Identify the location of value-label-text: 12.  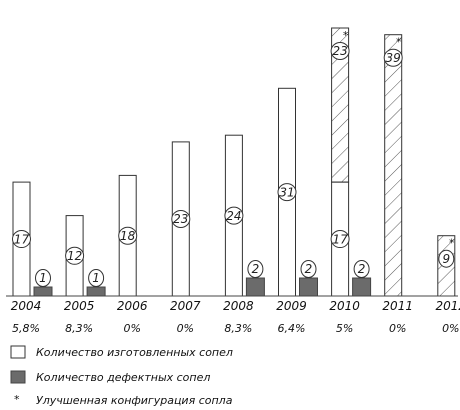
(74, 256).